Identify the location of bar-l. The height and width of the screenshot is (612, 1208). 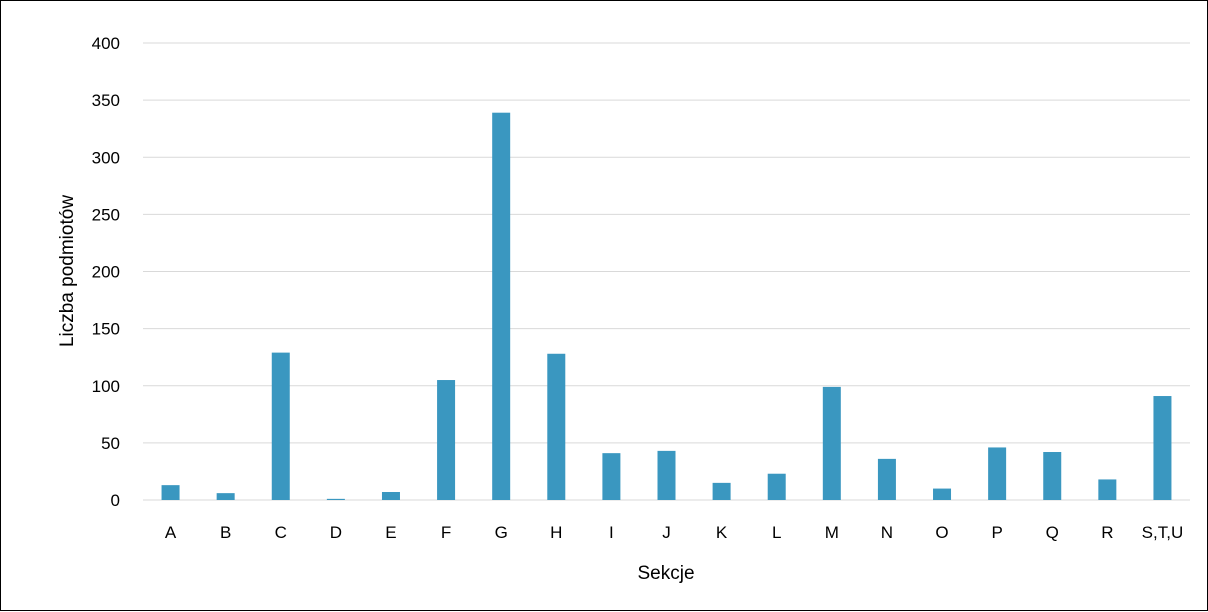
(776, 486).